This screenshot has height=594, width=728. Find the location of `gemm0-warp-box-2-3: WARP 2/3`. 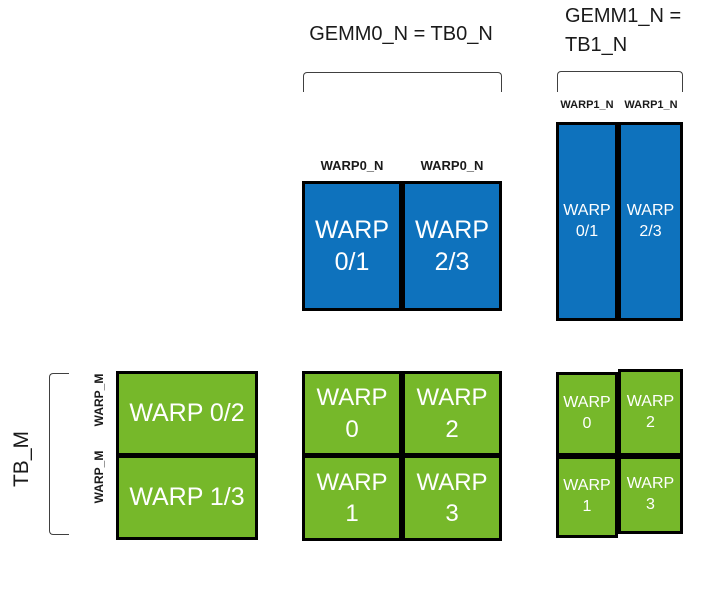

gemm0-warp-box-2-3: WARP 2/3 is located at coordinates (452, 246).